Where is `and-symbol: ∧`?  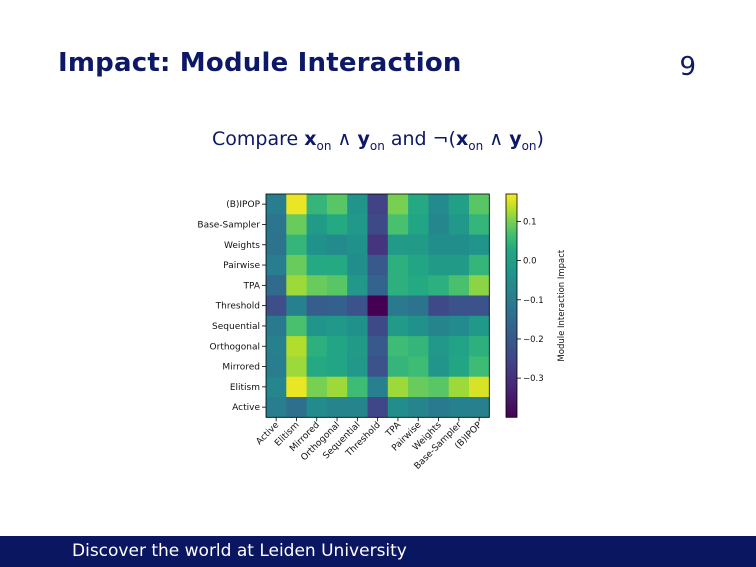 and-symbol: ∧ is located at coordinates (344, 139).